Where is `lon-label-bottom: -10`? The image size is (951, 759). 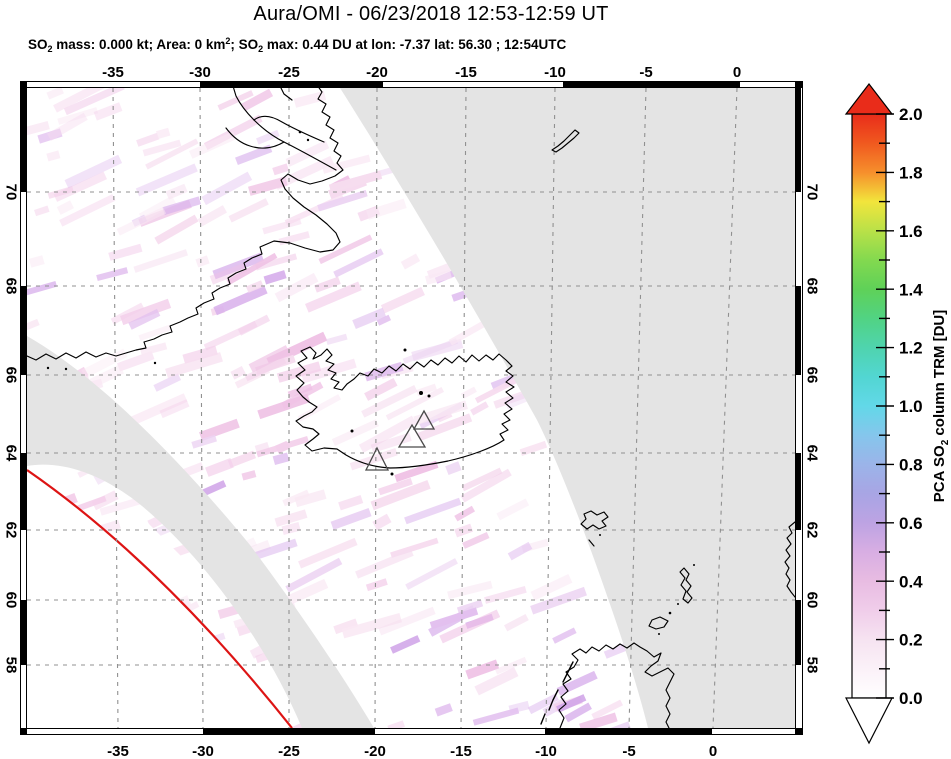
lon-label-bottom: -10 is located at coordinates (546, 751).